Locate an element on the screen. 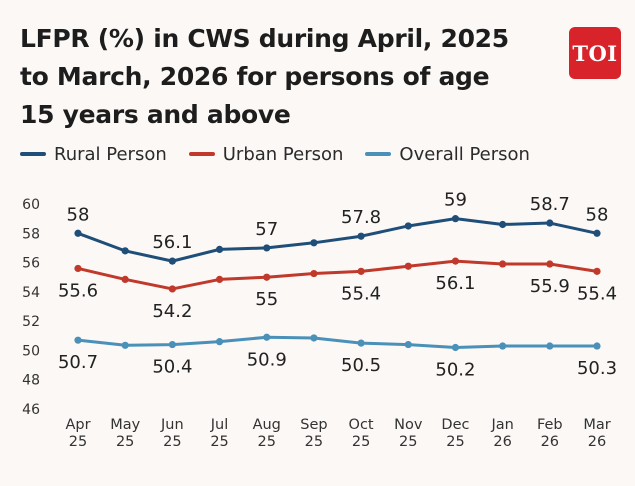  chart-title-line-1: LFPR (%) in CWS during April, 2025 is located at coordinates (264, 38).